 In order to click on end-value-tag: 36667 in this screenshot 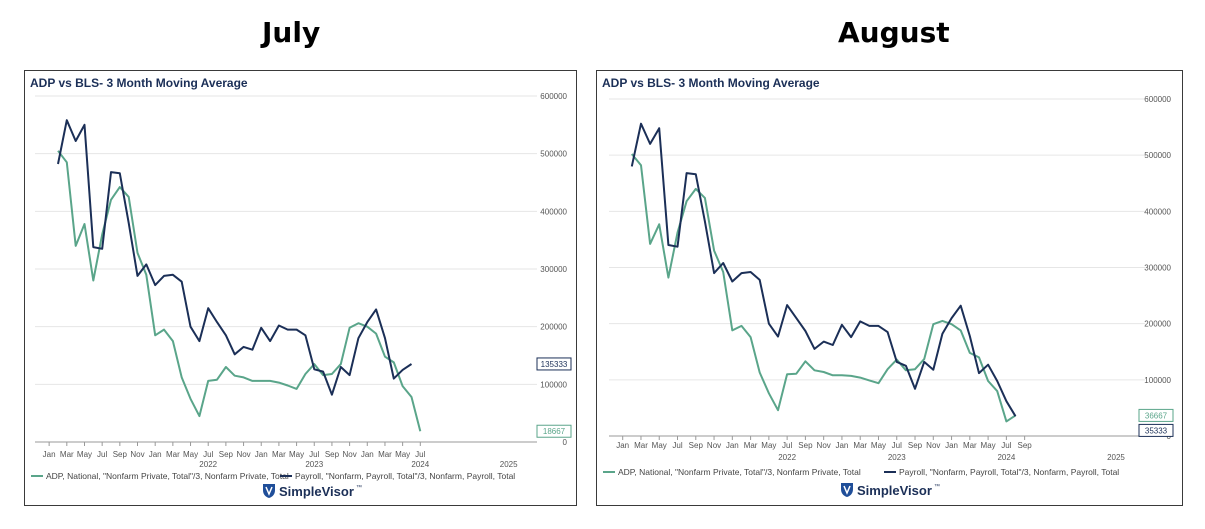, I will do `click(1156, 415)`.